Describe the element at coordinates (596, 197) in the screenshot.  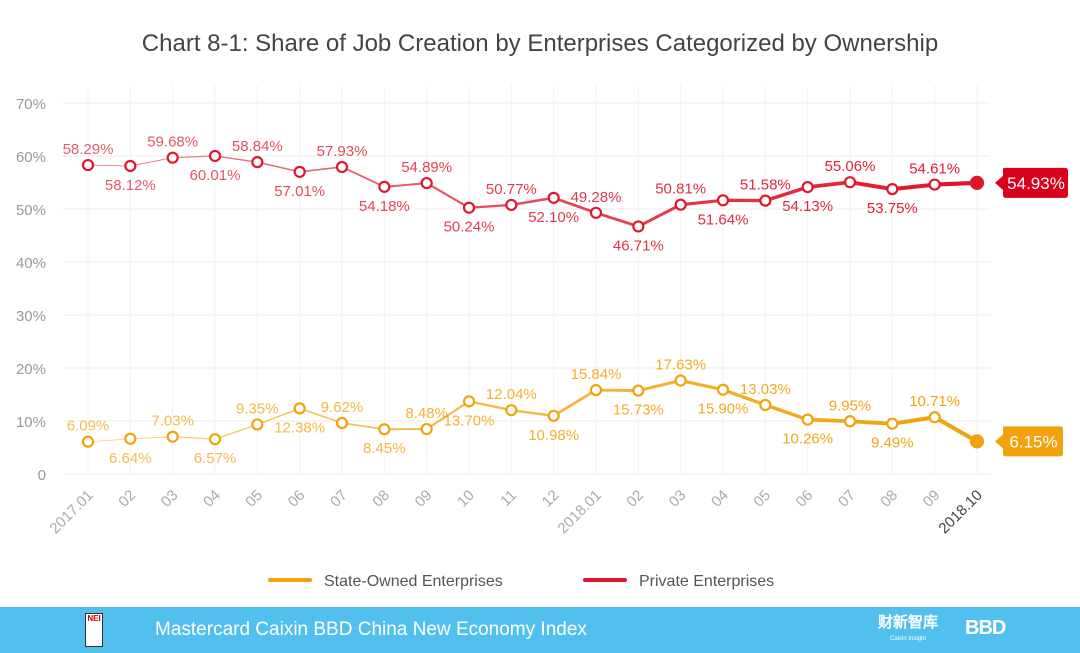
I see `data-label: 49.28%` at that location.